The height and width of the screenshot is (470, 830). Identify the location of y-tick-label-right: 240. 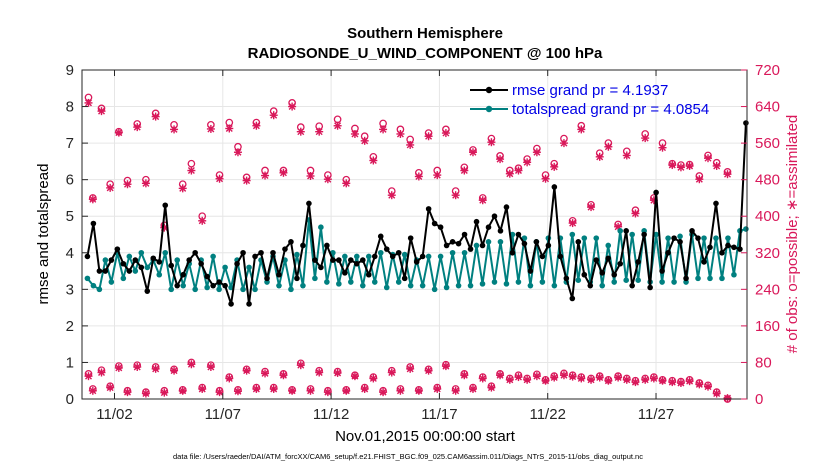
(767, 289).